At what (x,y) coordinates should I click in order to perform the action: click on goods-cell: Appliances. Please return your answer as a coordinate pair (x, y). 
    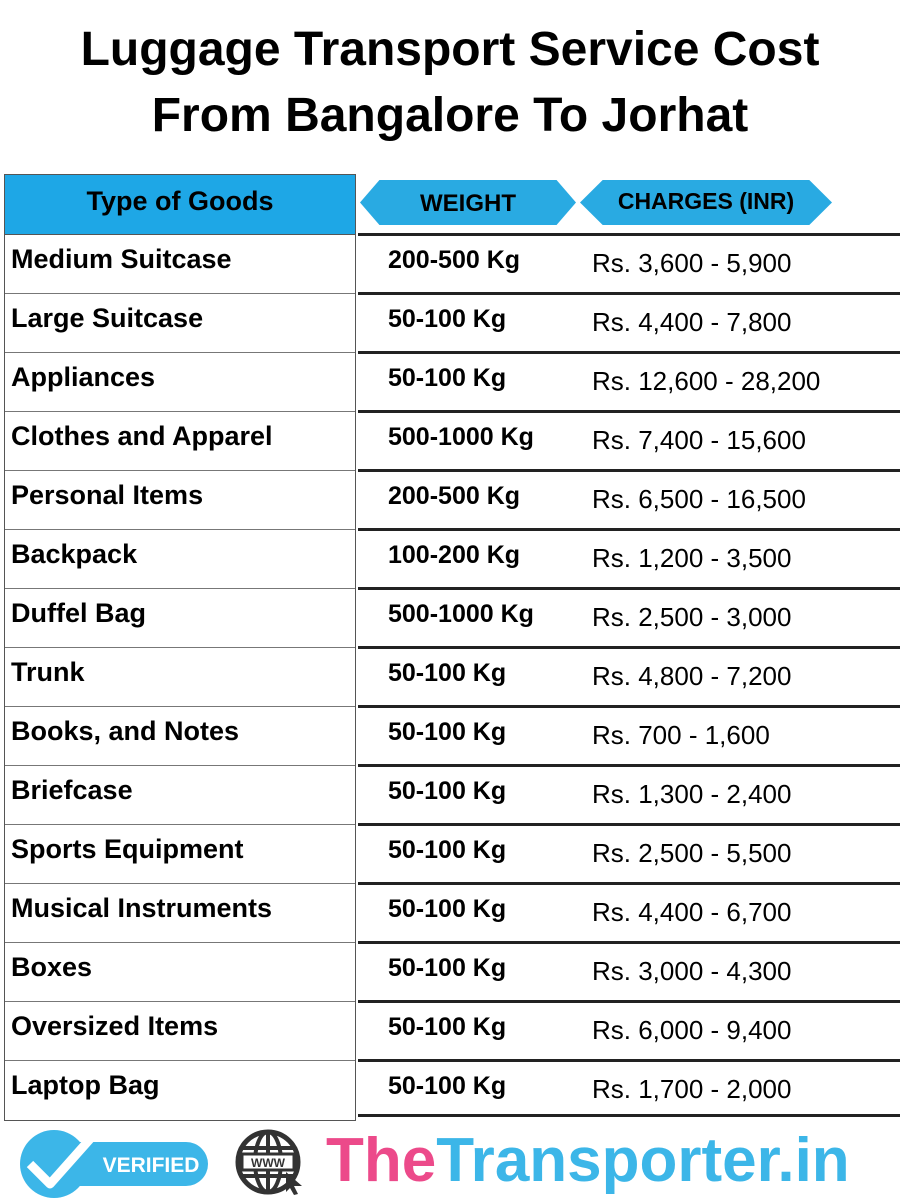
    Looking at the image, I should click on (180, 382).